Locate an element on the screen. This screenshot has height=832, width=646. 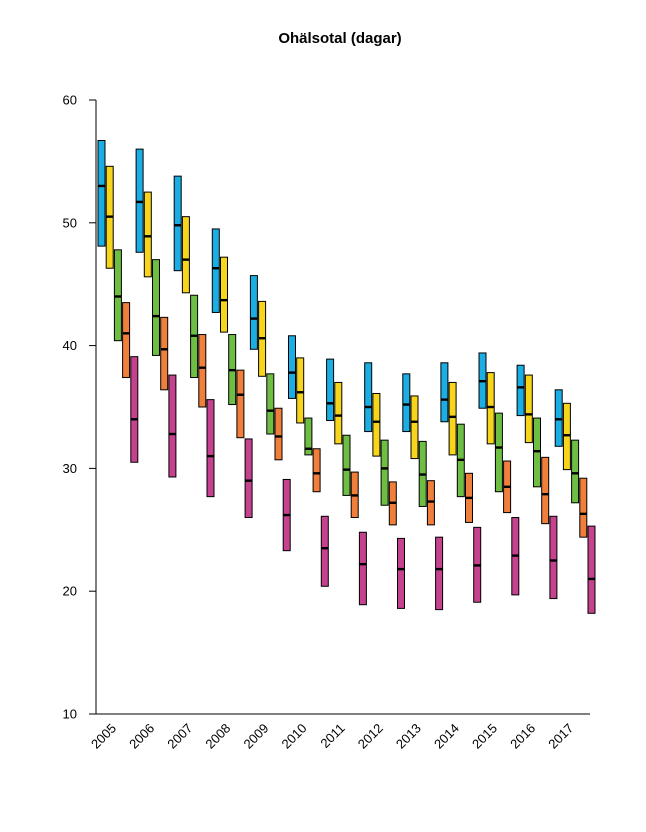
y-tick-label: 20 is located at coordinates (70, 591).